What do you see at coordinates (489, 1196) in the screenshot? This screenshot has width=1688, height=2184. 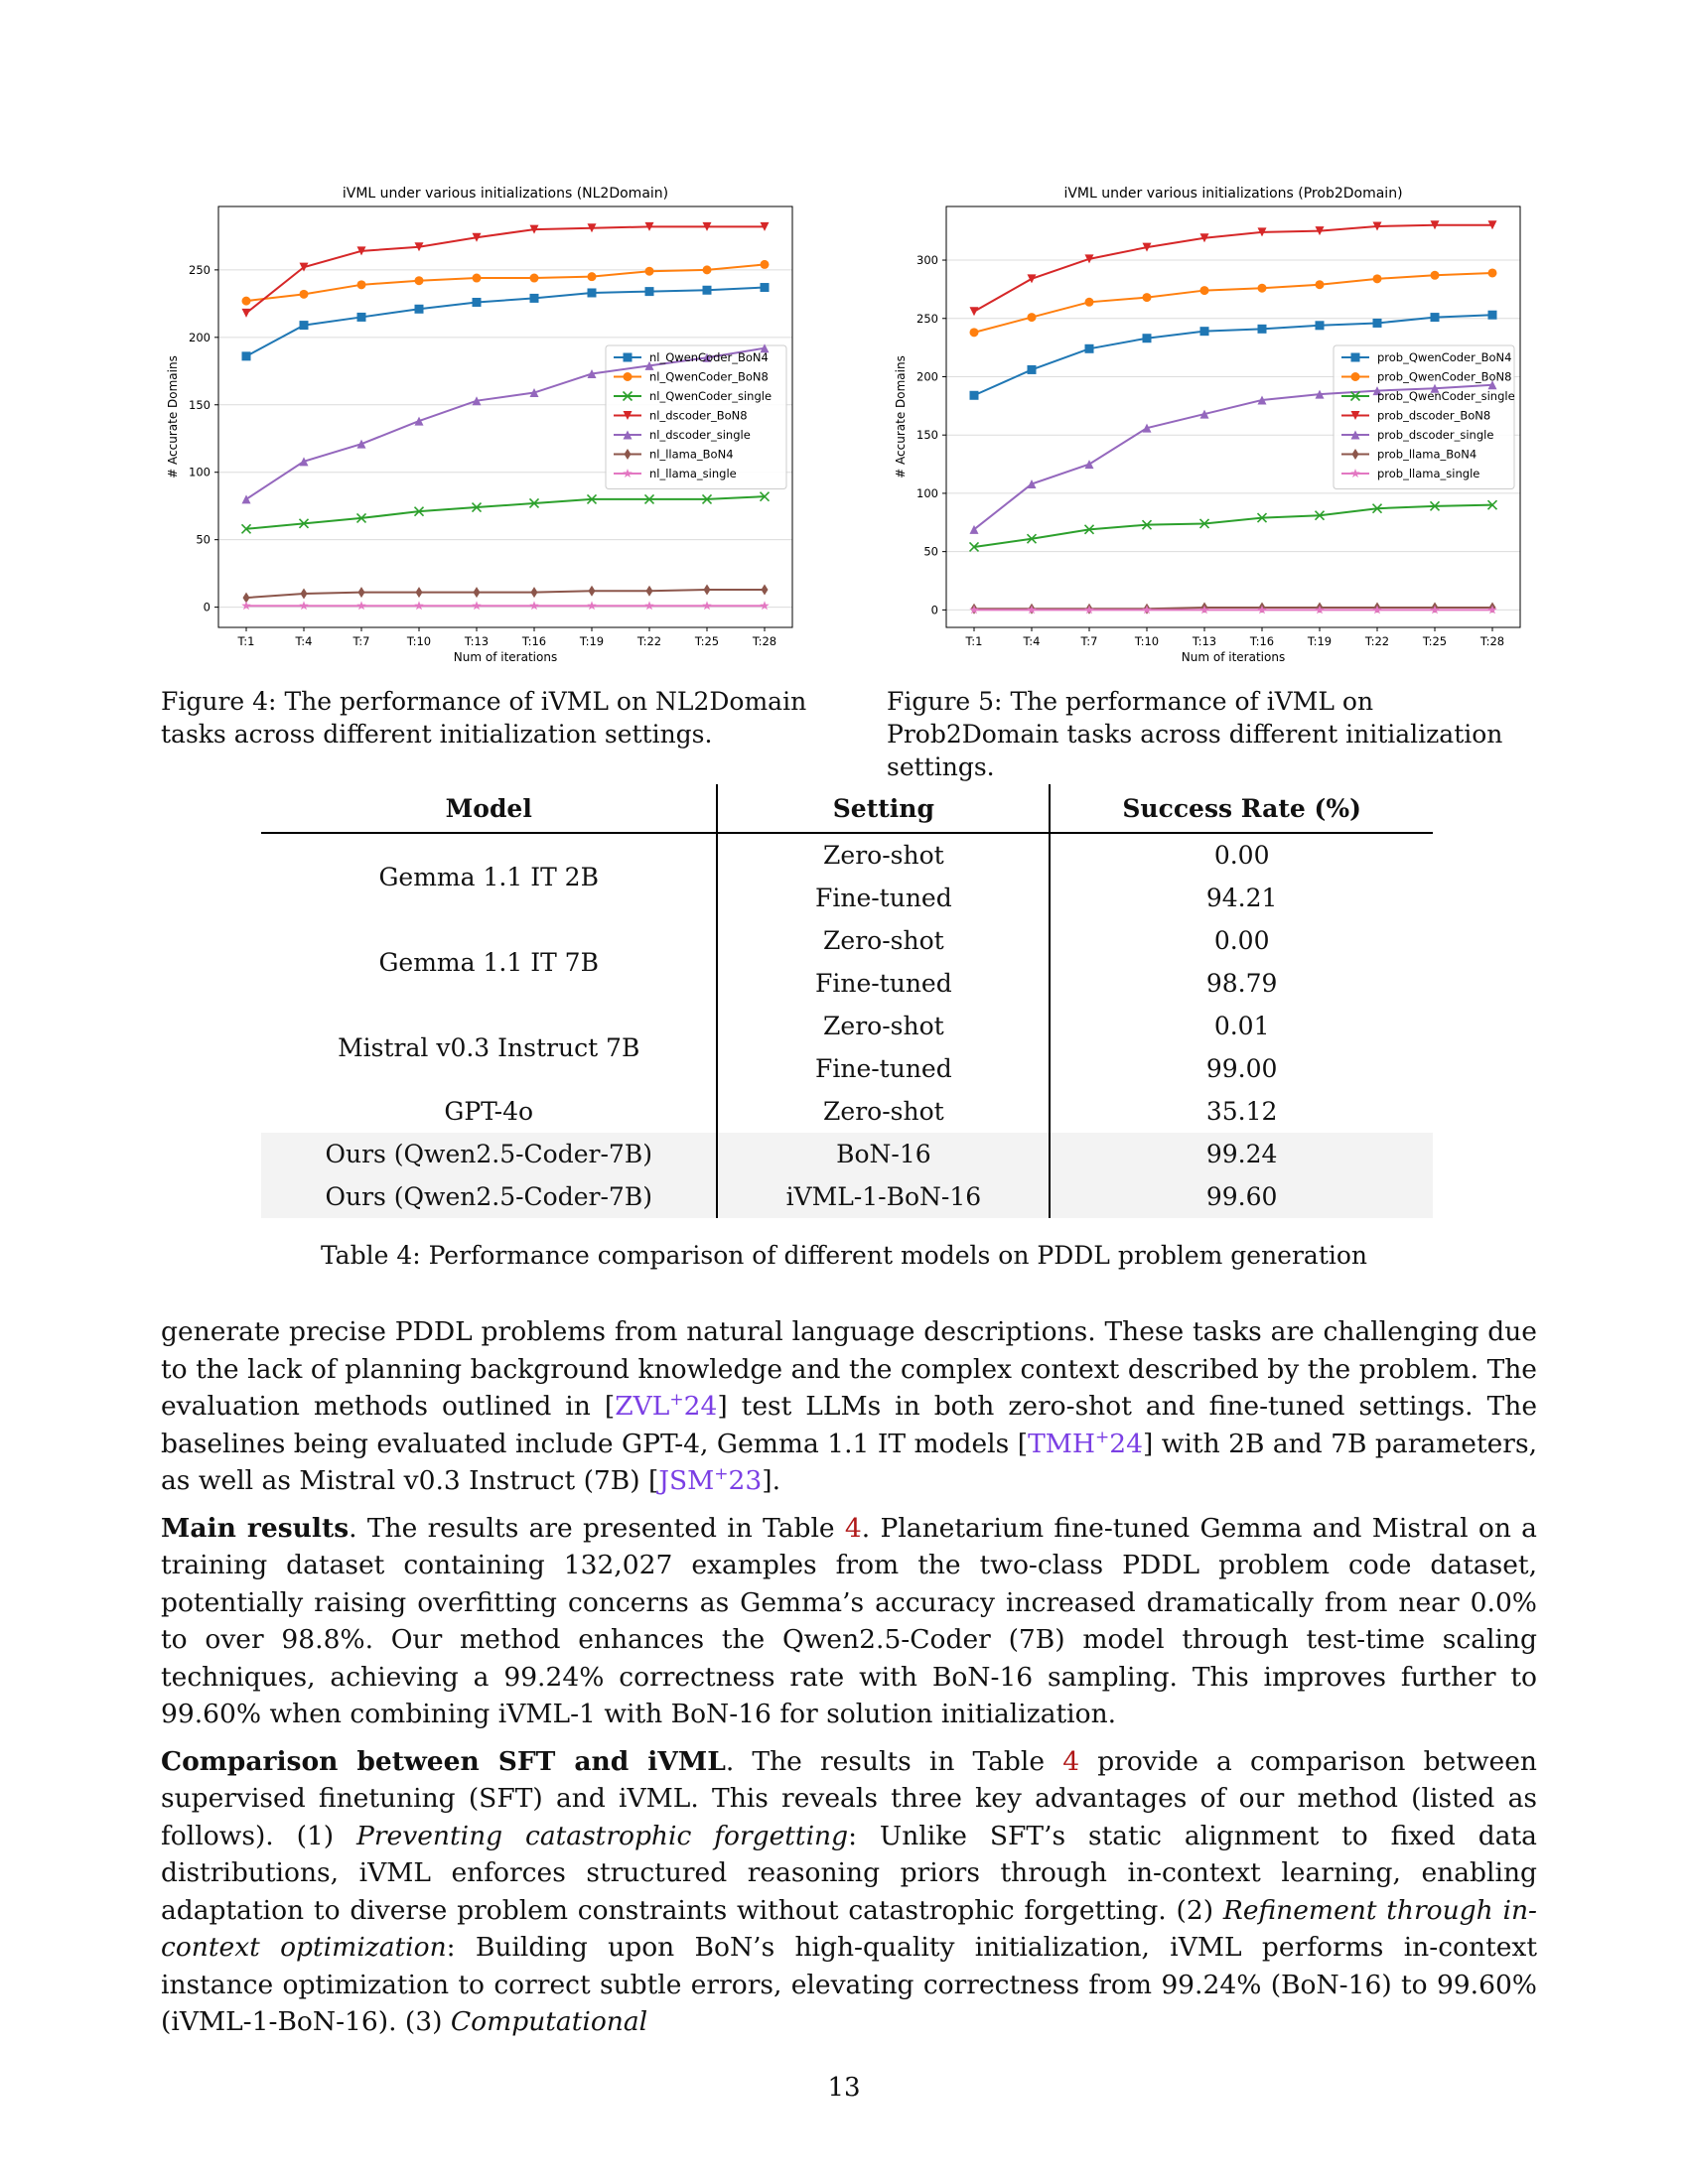 I see `model-cell: Ours (Qwen2.5-Coder-7B)` at bounding box center [489, 1196].